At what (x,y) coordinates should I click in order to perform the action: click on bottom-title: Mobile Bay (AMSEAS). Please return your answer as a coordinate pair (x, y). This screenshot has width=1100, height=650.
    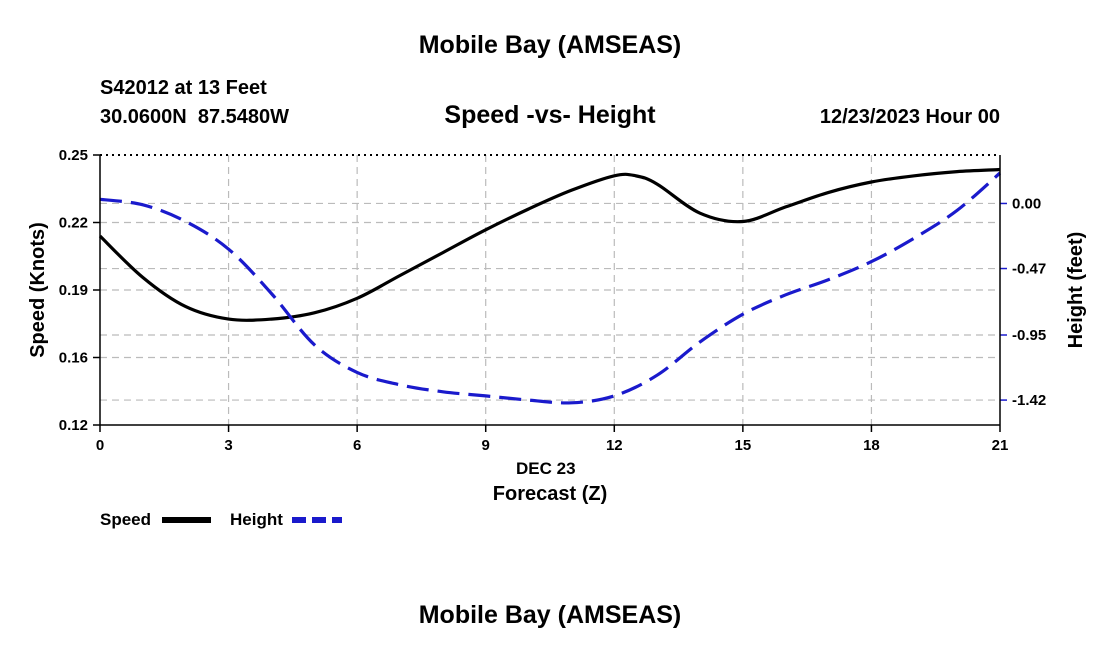
    Looking at the image, I should click on (550, 615).